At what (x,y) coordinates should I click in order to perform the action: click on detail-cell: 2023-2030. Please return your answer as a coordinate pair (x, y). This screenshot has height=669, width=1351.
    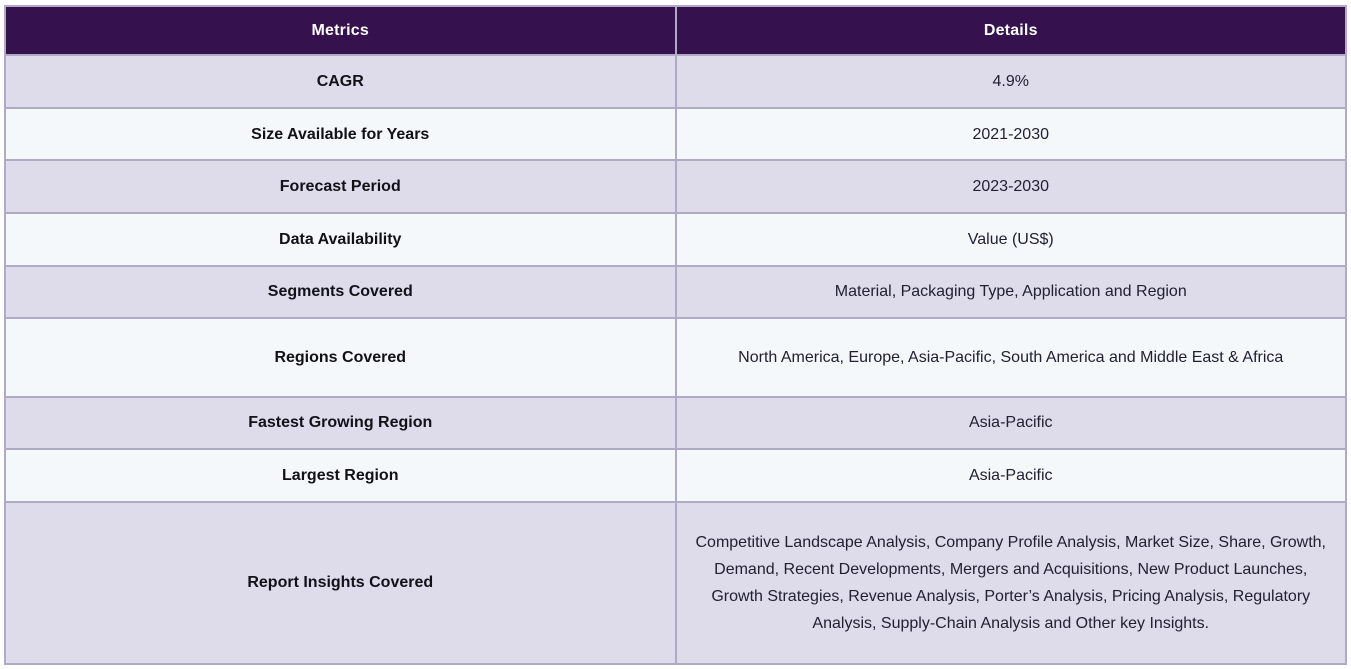
    Looking at the image, I should click on (1010, 187).